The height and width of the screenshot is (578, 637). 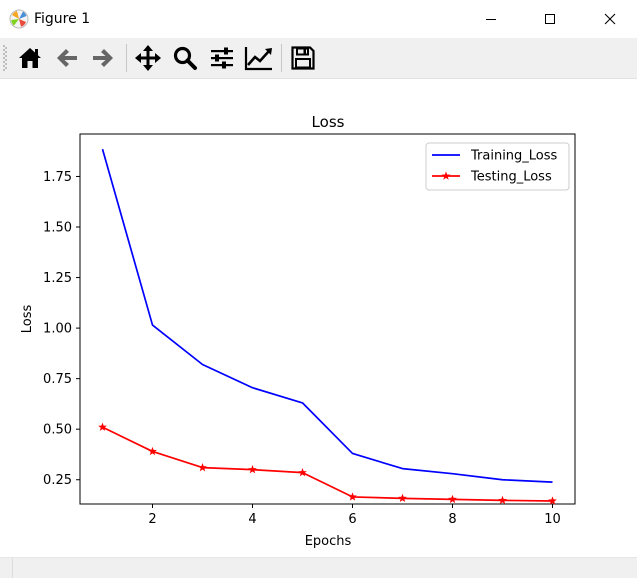 I want to click on y-tick-label: 1.50, so click(x=57, y=228).